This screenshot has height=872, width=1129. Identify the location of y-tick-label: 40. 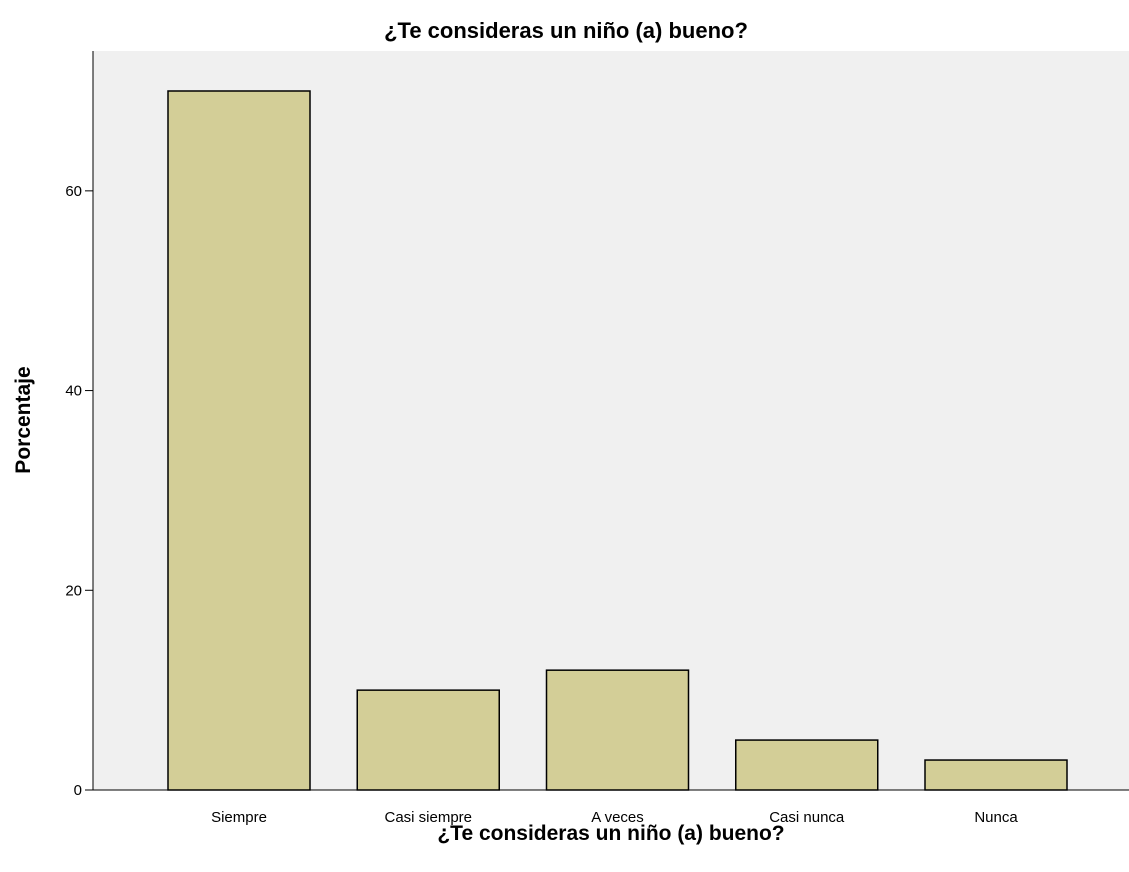
(73, 391).